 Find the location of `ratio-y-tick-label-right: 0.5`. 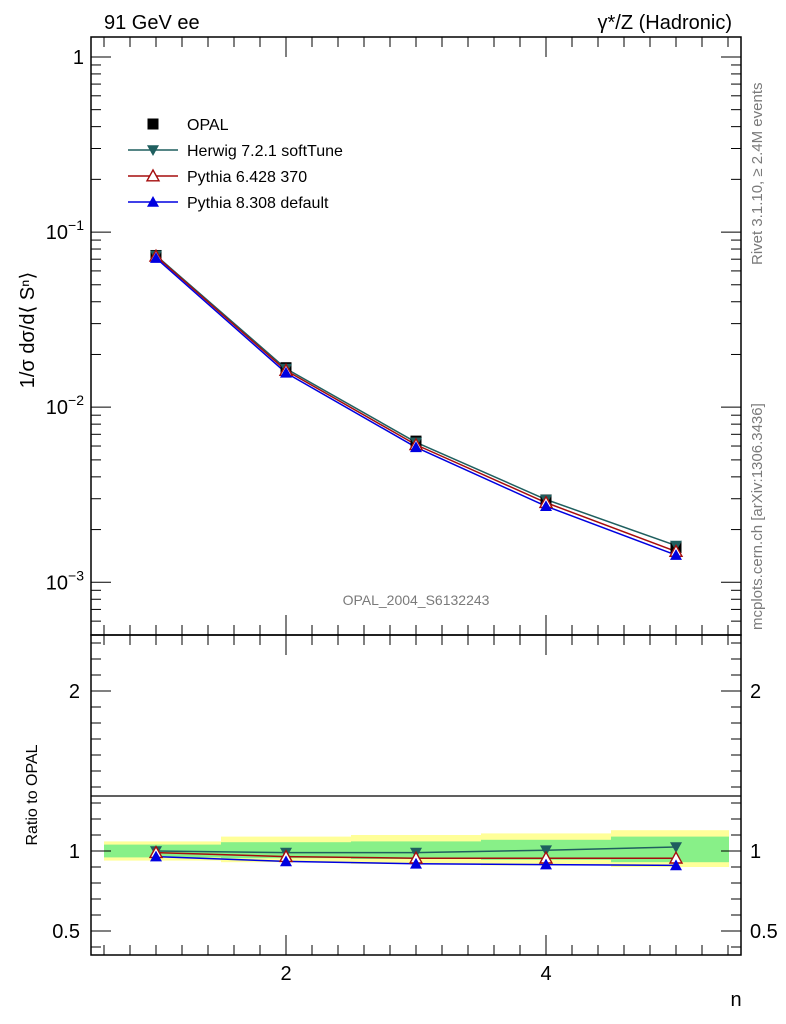

ratio-y-tick-label-right: 0.5 is located at coordinates (764, 932).